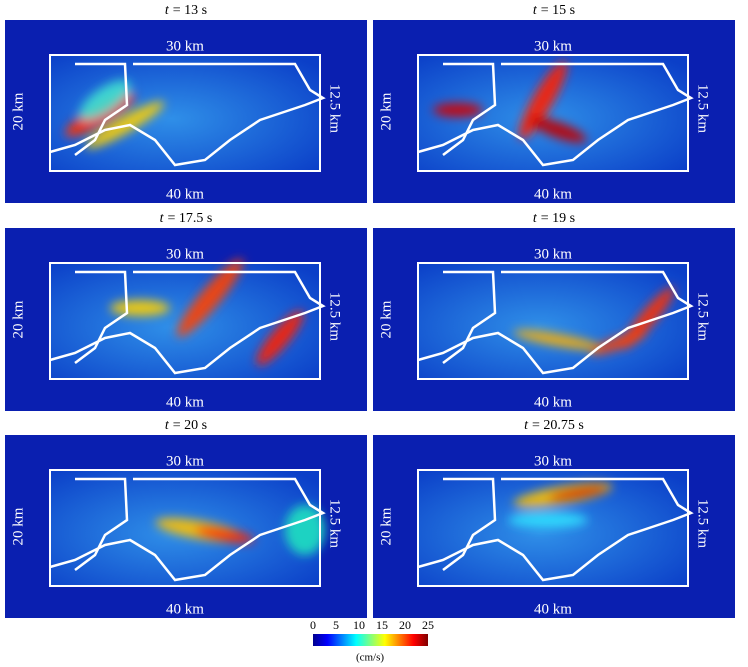 The height and width of the screenshot is (667, 748). I want to click on panel-title: t = 17.5 s, so click(186, 218).